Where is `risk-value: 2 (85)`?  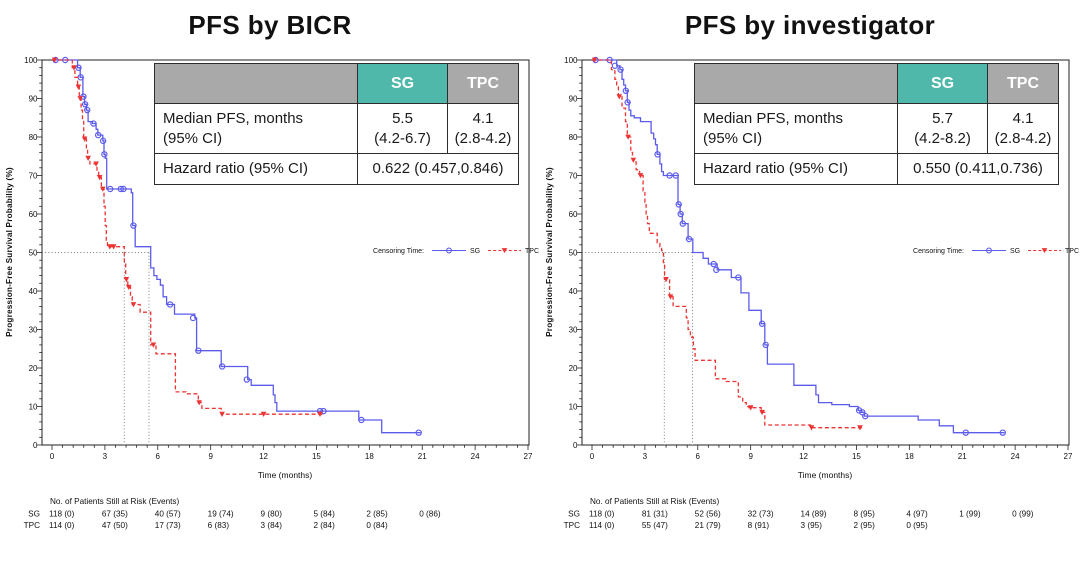 risk-value: 2 (85) is located at coordinates (377, 514).